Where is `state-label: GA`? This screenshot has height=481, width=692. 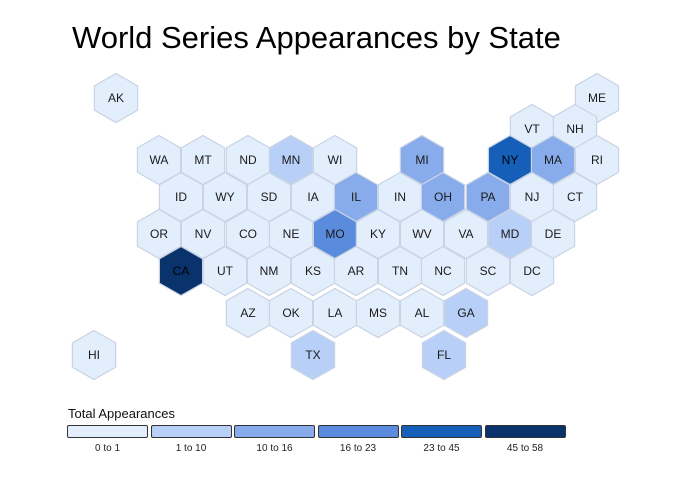
state-label: GA is located at coordinates (465, 313).